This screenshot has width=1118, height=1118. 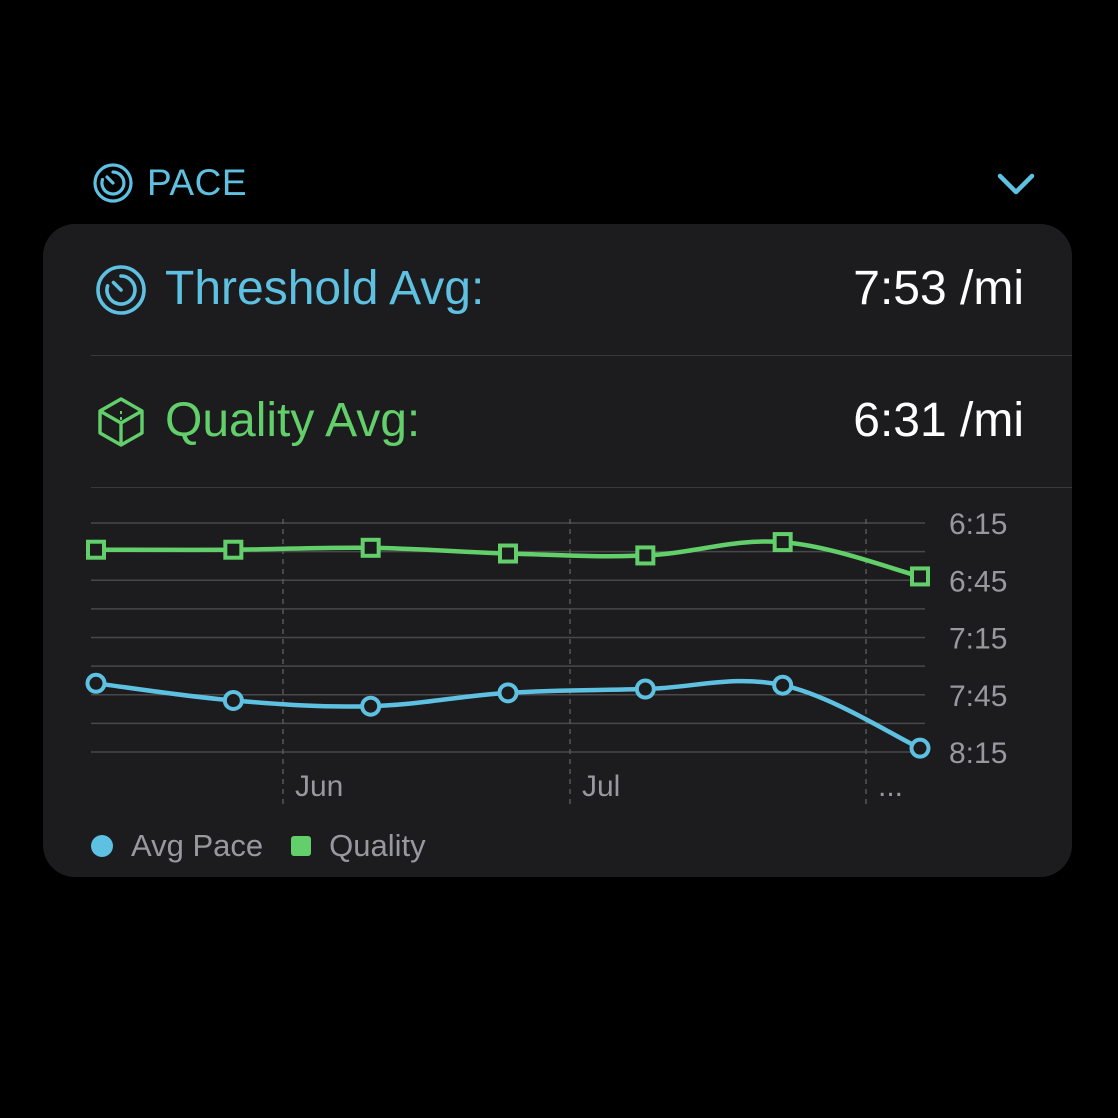 I want to click on chevron-down-icon, so click(x=1016, y=184).